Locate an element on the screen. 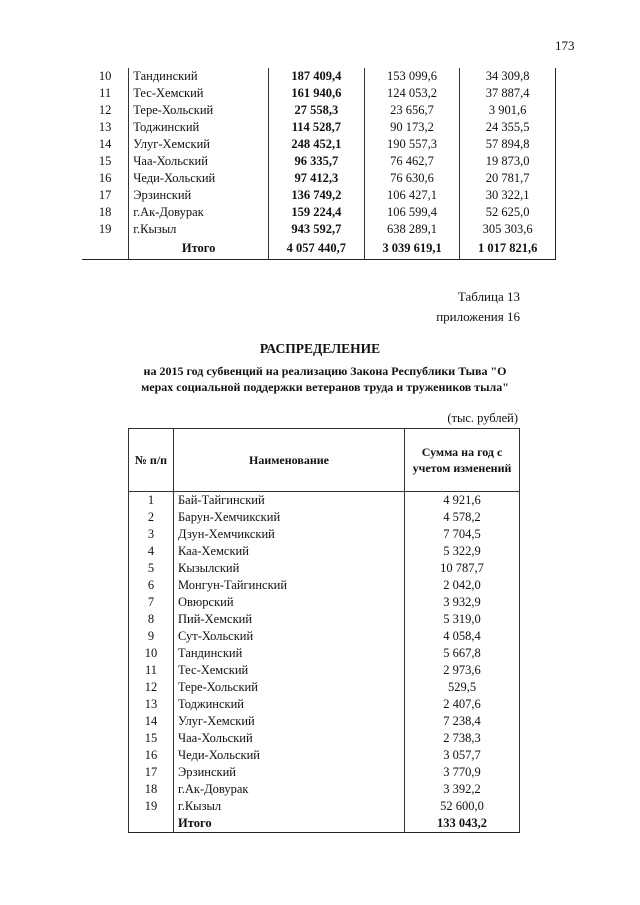  sum-amount: 2 407,6 is located at coordinates (462, 704).